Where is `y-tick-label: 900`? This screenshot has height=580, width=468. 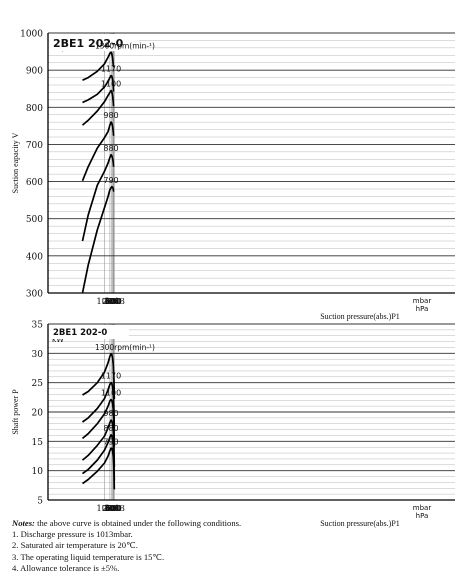
y-tick-label: 900 is located at coordinates (34, 72).